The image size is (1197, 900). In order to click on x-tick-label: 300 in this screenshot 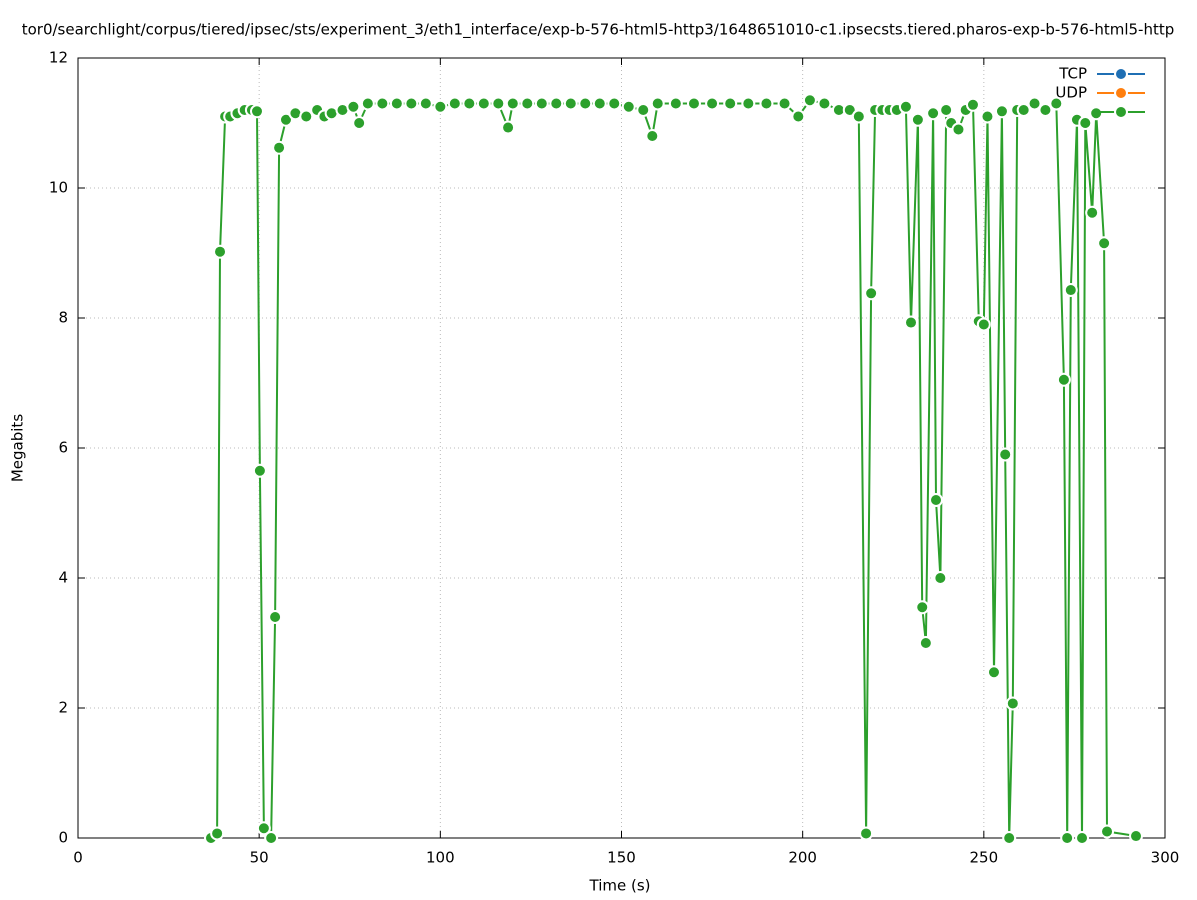, I will do `click(1165, 858)`.